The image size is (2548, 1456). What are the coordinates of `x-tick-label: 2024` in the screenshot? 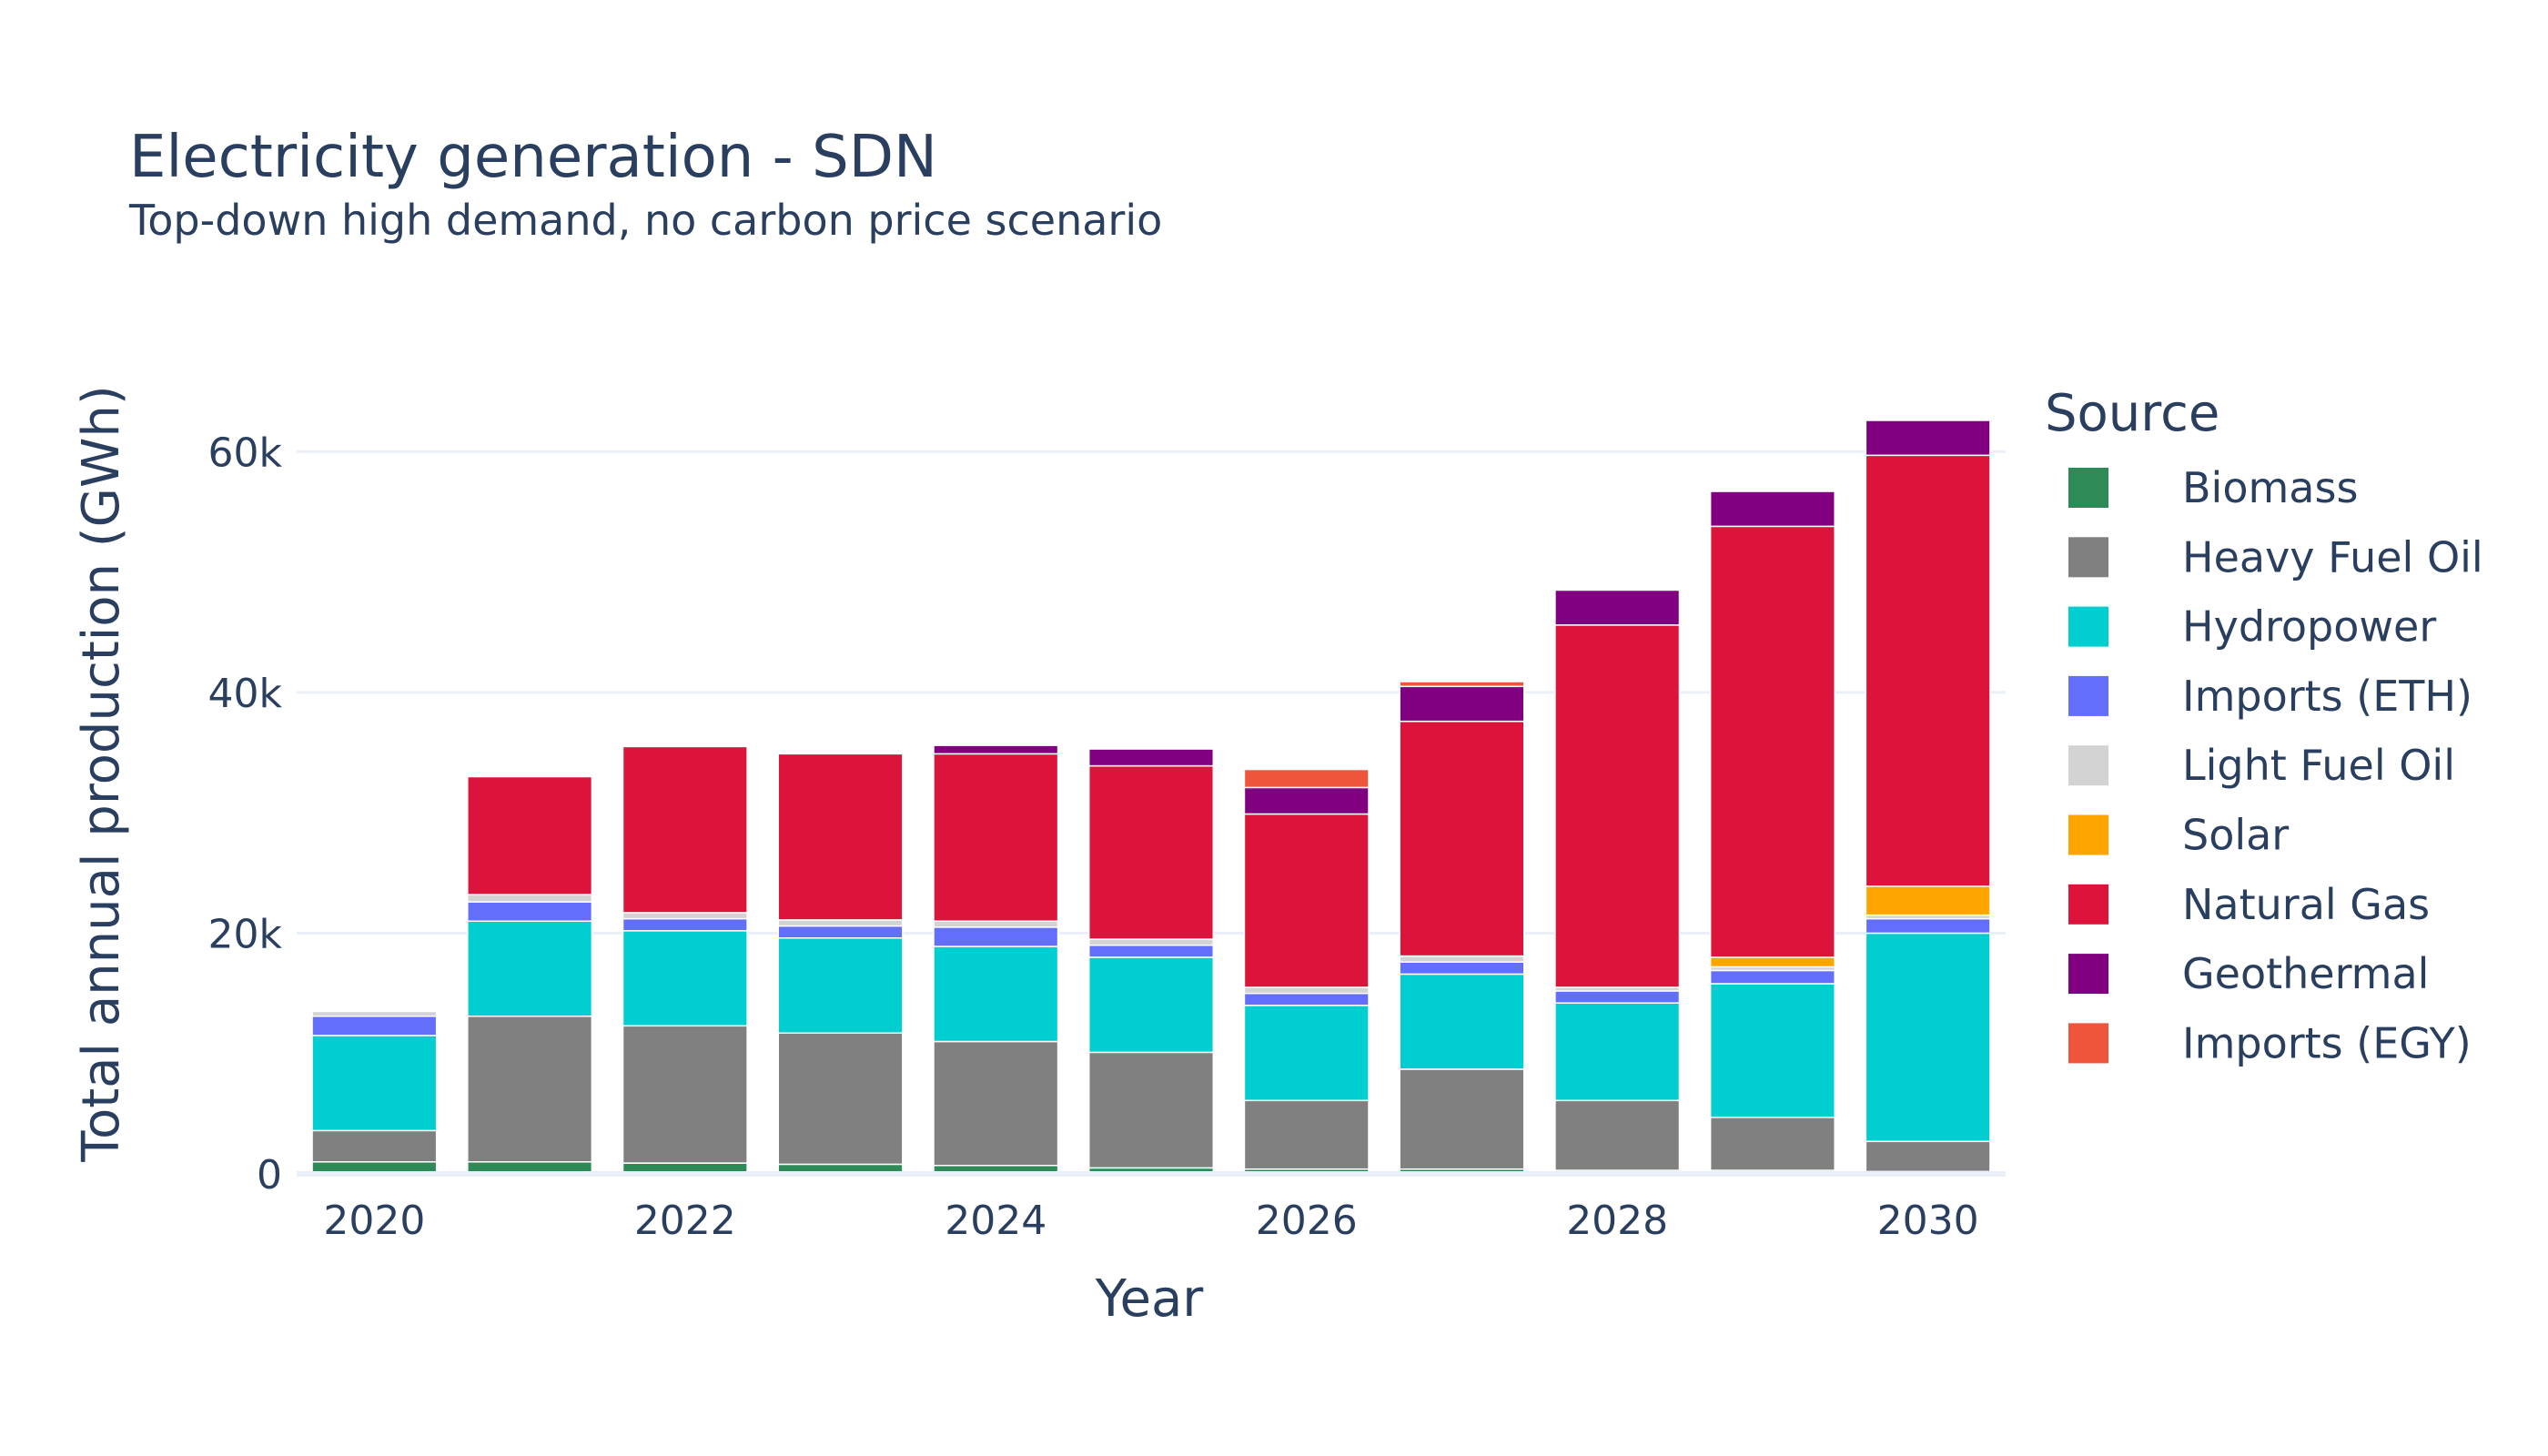 It's located at (996, 1221).